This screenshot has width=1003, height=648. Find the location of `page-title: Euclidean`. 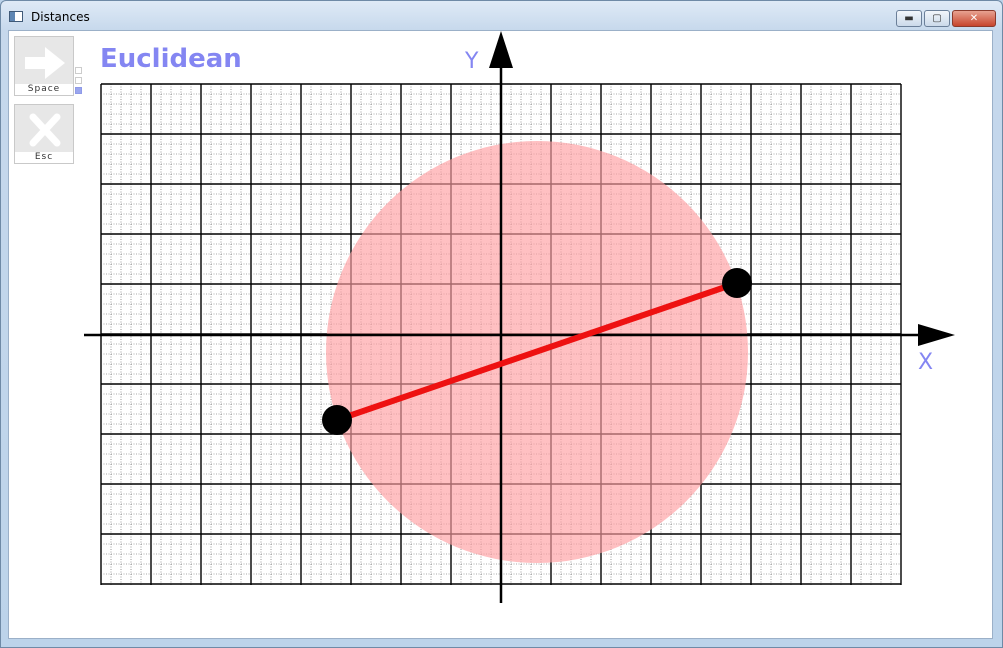

page-title: Euclidean is located at coordinates (171, 59).